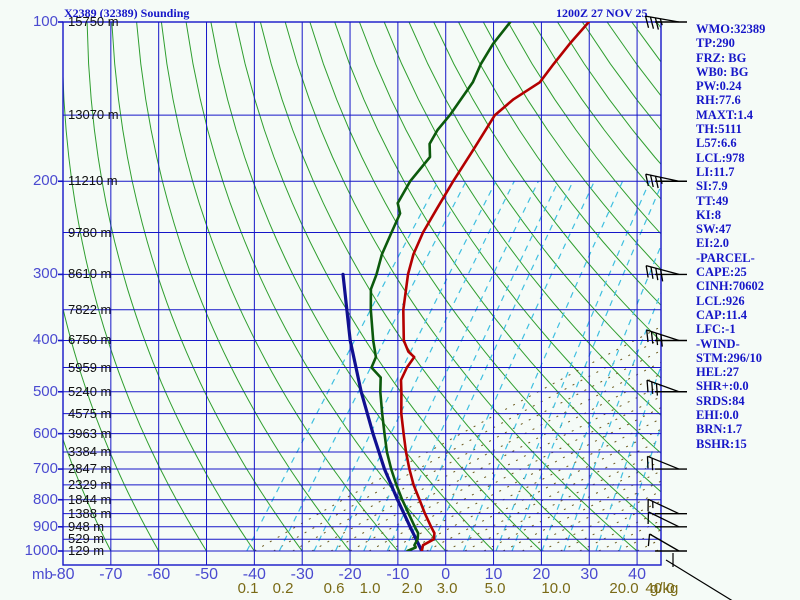 Image resolution: width=800 pixels, height=600 pixels. What do you see at coordinates (127, 13) in the screenshot?
I see `chart-title: X2389 (32389) Sounding` at bounding box center [127, 13].